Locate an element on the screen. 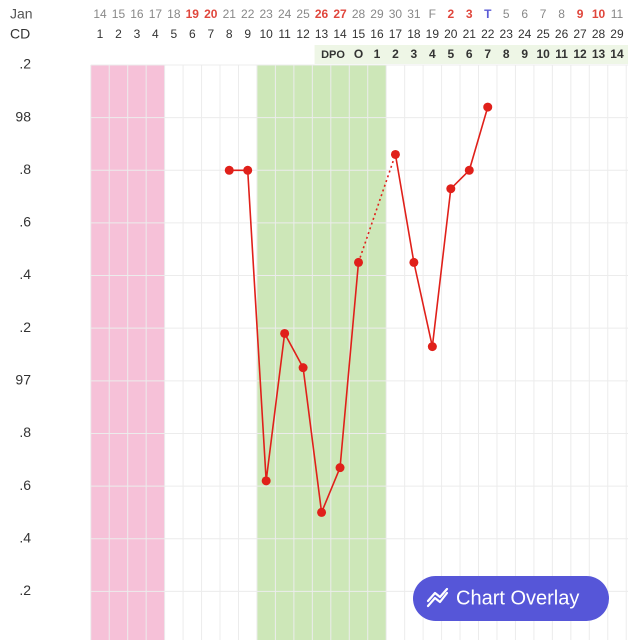 The width and height of the screenshot is (628, 640). cd-label: 22 is located at coordinates (488, 34).